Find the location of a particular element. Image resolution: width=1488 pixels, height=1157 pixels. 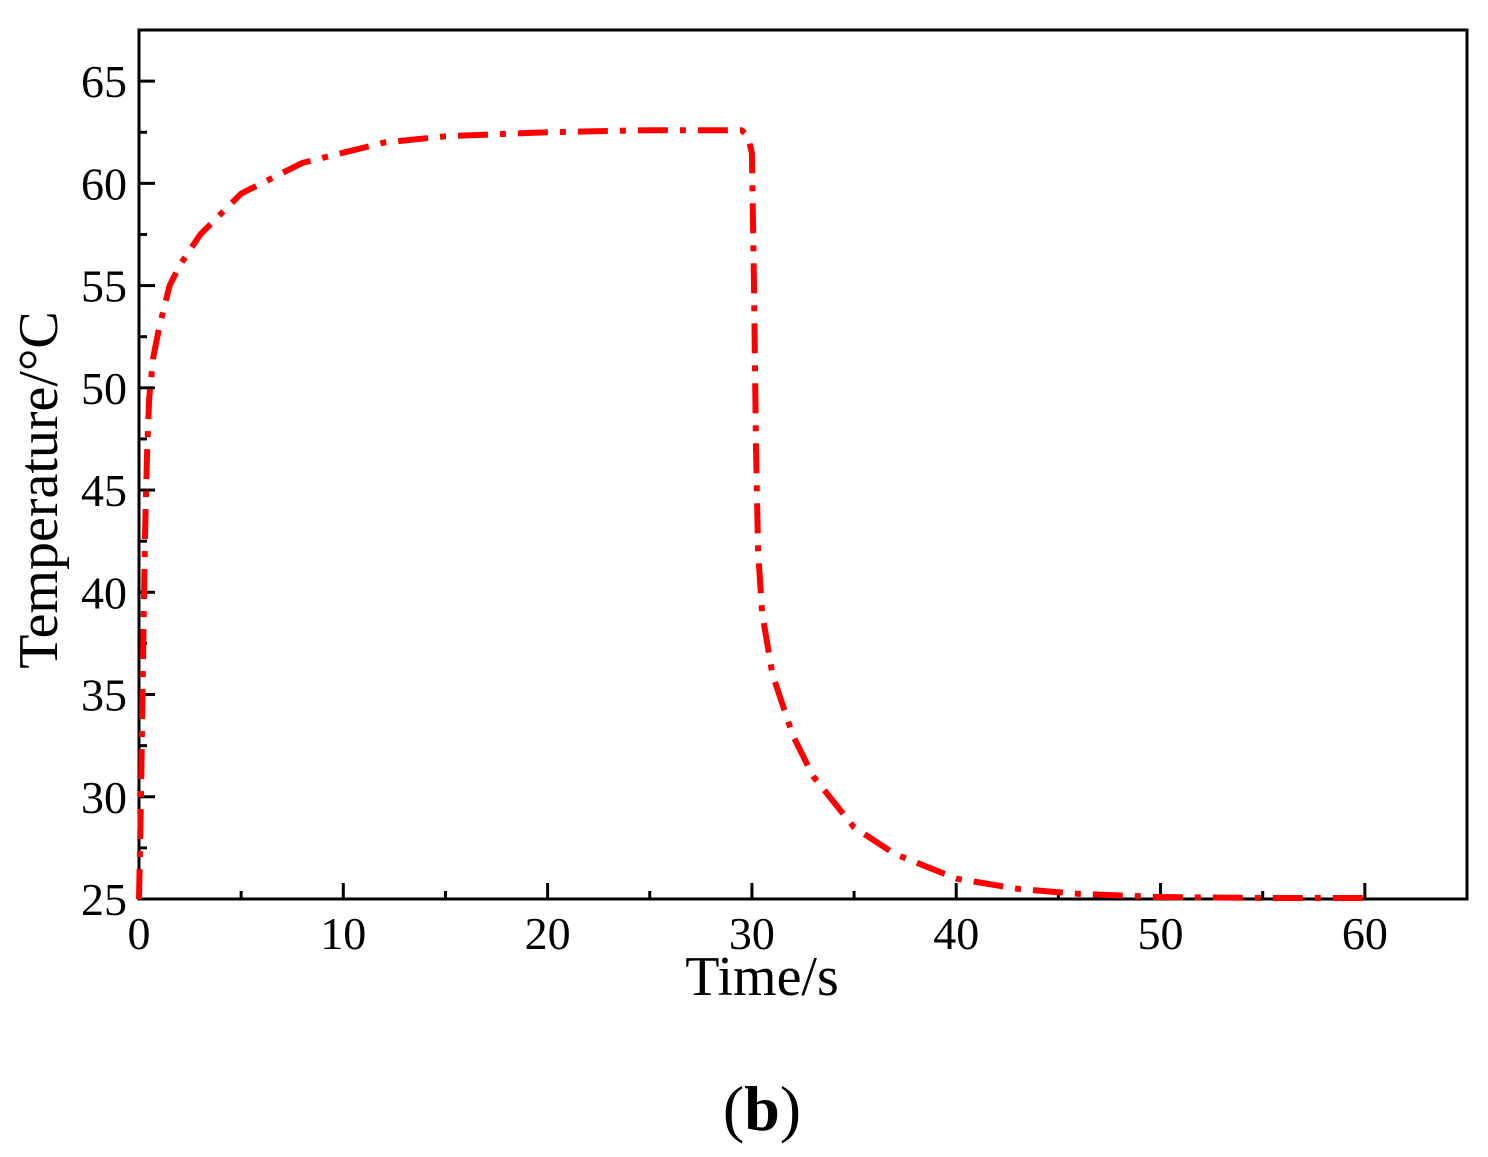

x-tick-label-30: 30 is located at coordinates (752, 933).